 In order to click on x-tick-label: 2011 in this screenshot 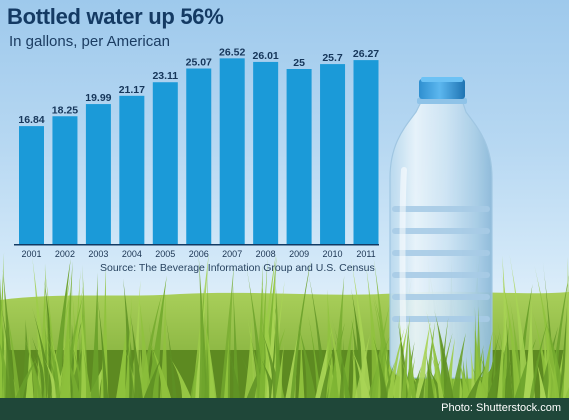, I will do `click(365, 254)`.